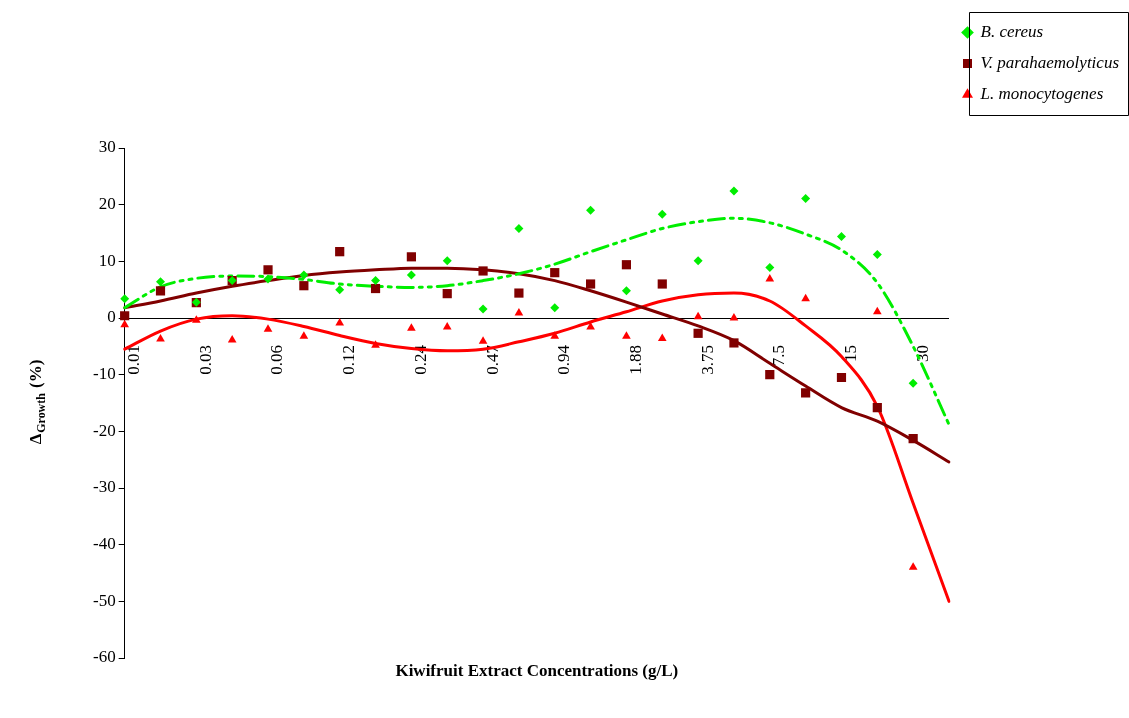  I want to click on y-tick-label: 10, so click(107, 260).